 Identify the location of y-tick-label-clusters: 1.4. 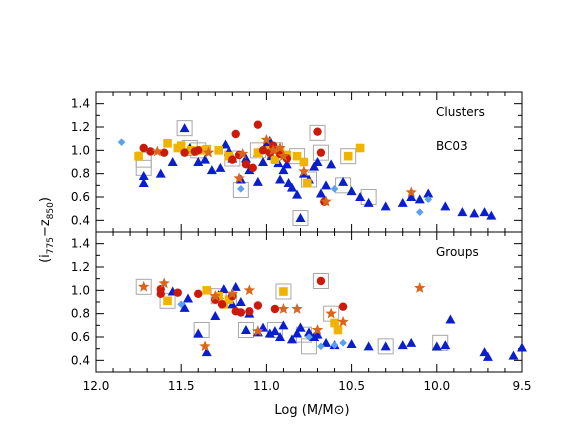
(80, 104).